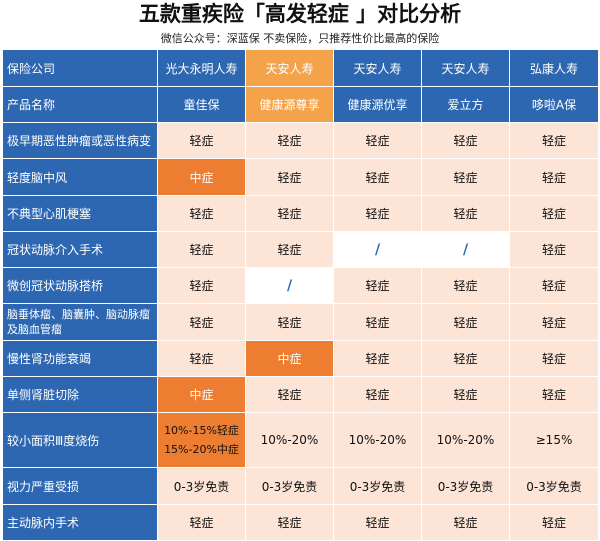 The image size is (600, 541). I want to click on product-label: 产品名称, so click(80, 104).